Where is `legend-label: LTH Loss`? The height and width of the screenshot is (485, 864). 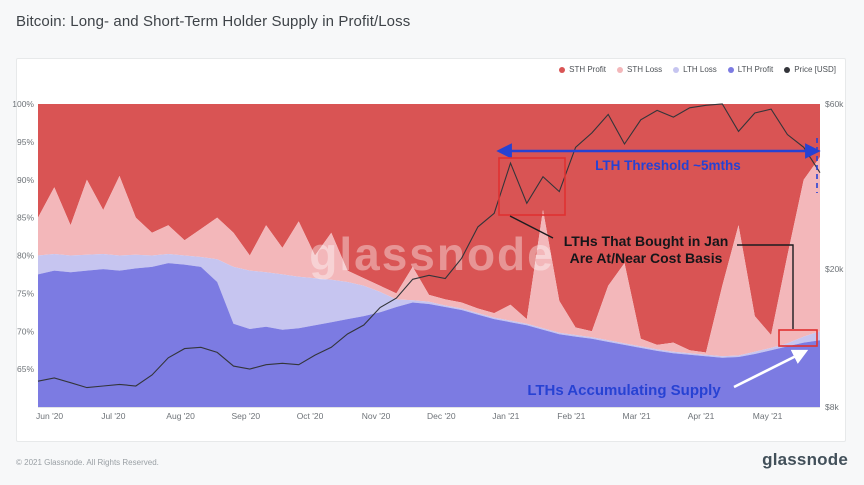
legend-label: LTH Loss is located at coordinates (700, 69).